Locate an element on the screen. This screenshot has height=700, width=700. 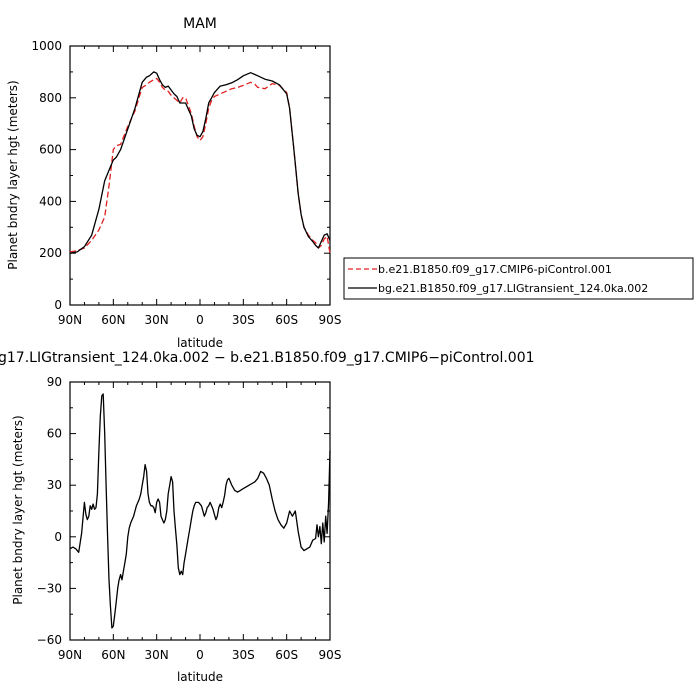
bottom-x-tick-label: 0 is located at coordinates (200, 655).